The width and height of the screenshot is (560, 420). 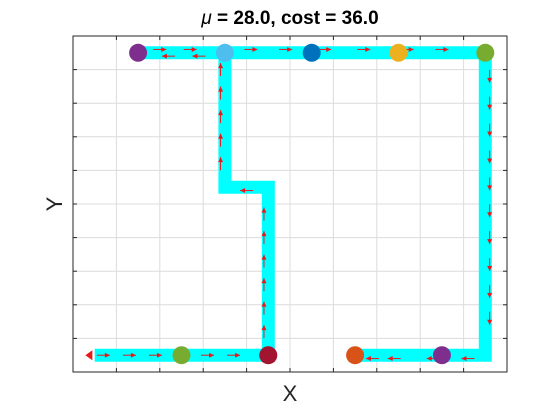 What do you see at coordinates (290, 393) in the screenshot?
I see `x-axis-label: X` at bounding box center [290, 393].